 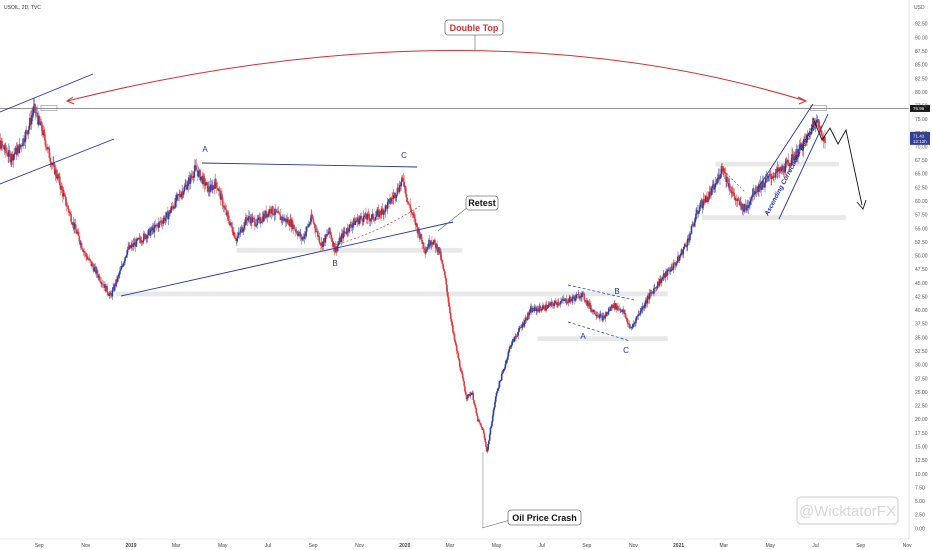 I want to click on price-tick-label: 17.50, so click(x=921, y=434).